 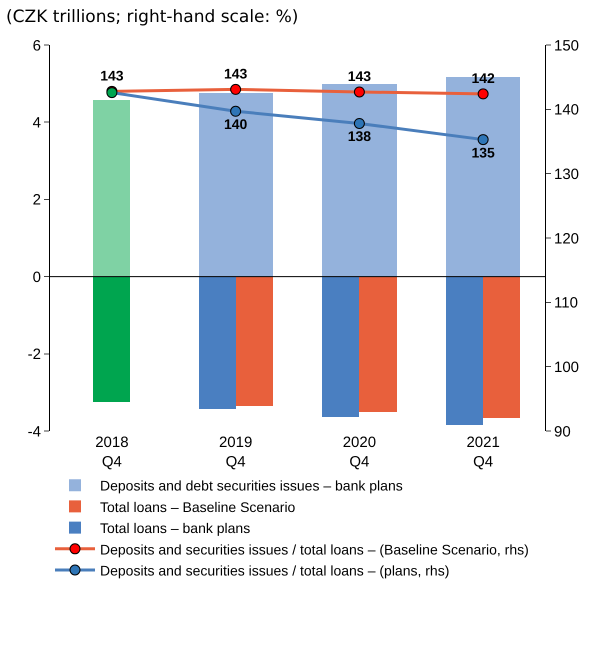 I want to click on legend-label: Total loans – Baseline Scenario, so click(x=198, y=506).